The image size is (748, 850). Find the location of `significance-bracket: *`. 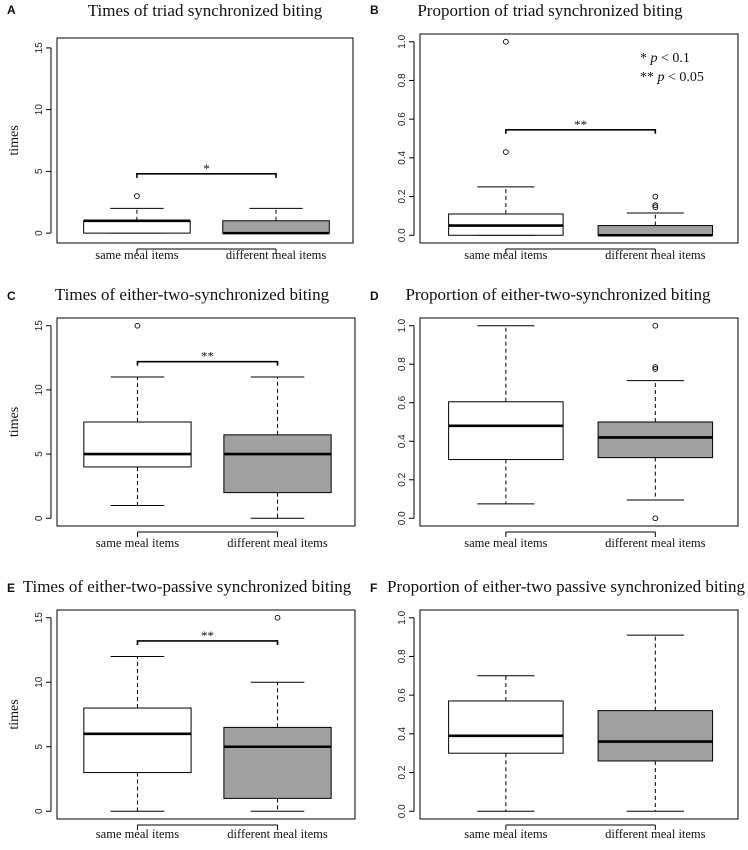

significance-bracket: * is located at coordinates (206, 169).